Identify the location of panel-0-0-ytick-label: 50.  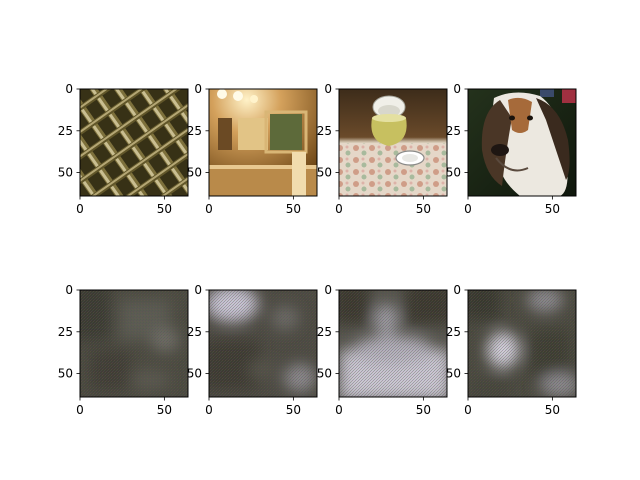
(65, 173).